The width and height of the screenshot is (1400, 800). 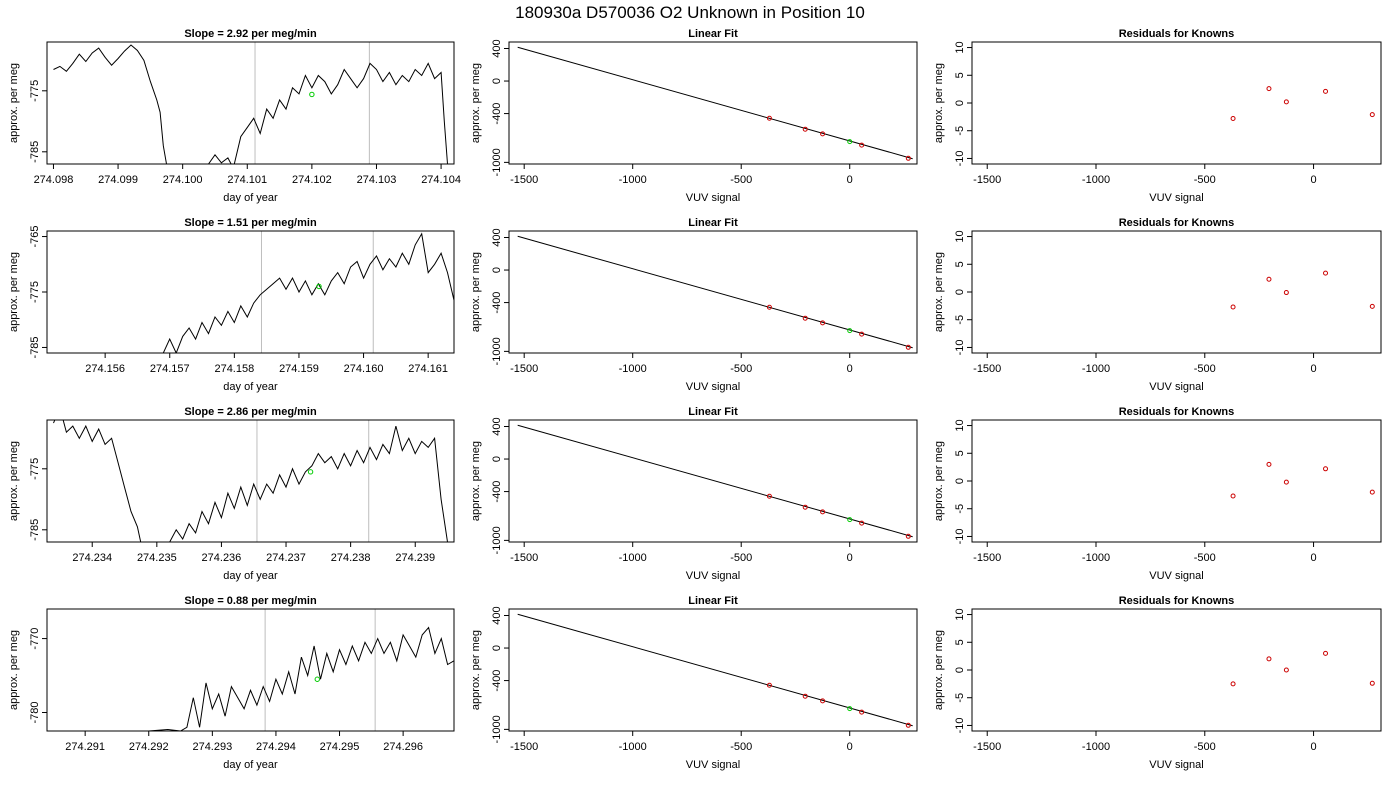 I want to click on y-tick-label: -785, so click(x=35, y=530).